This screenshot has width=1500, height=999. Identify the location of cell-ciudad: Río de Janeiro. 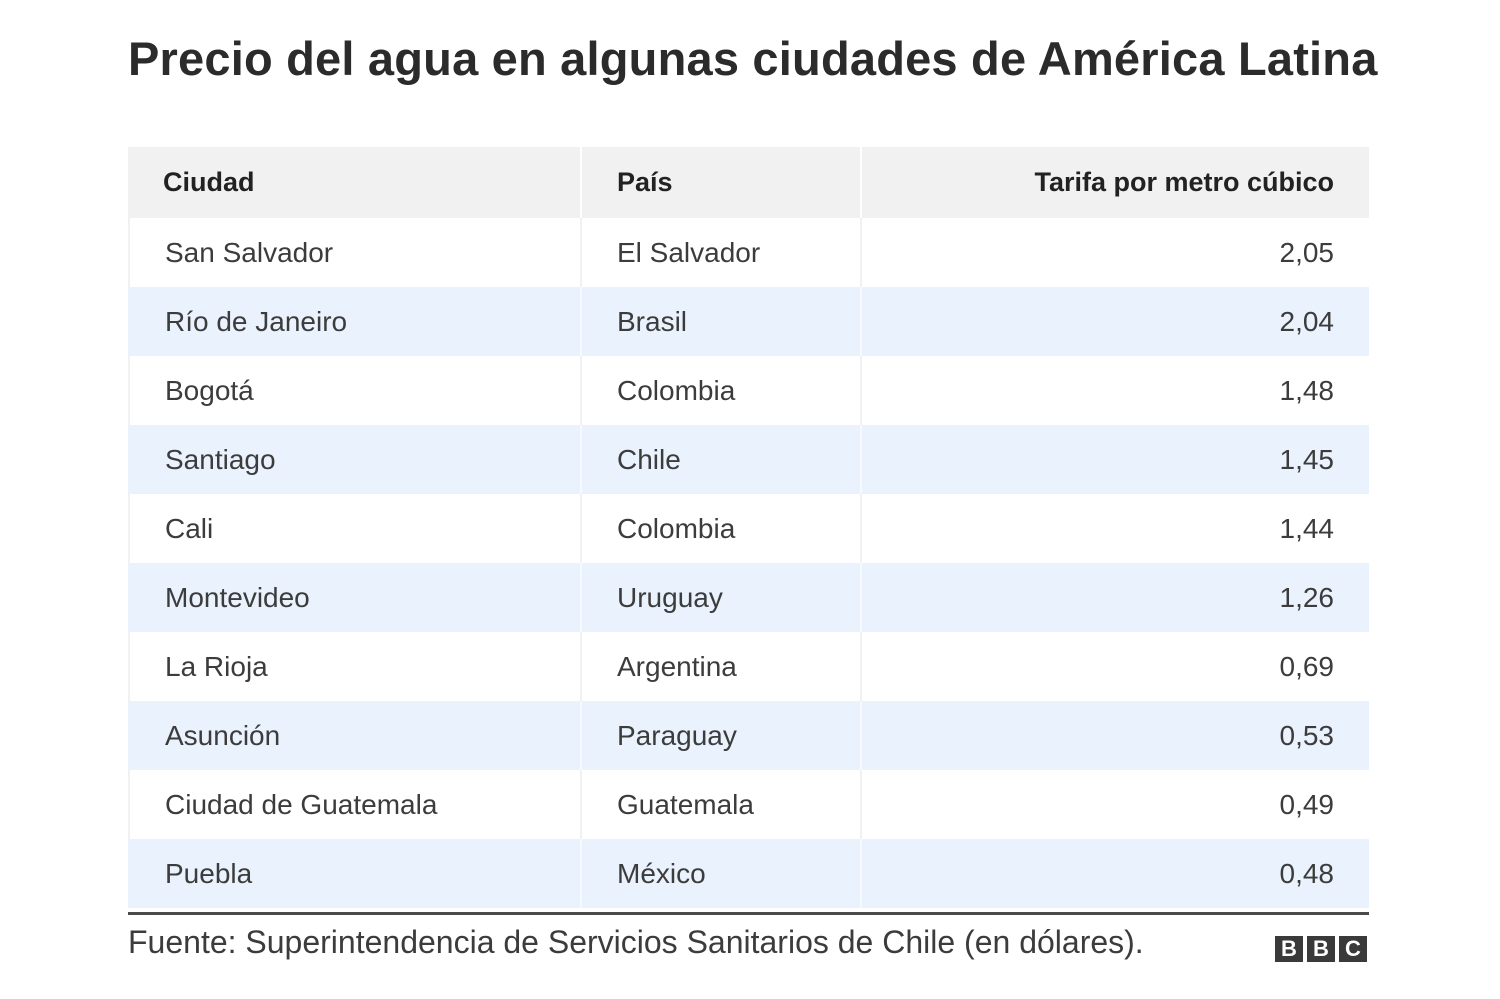
(355, 321).